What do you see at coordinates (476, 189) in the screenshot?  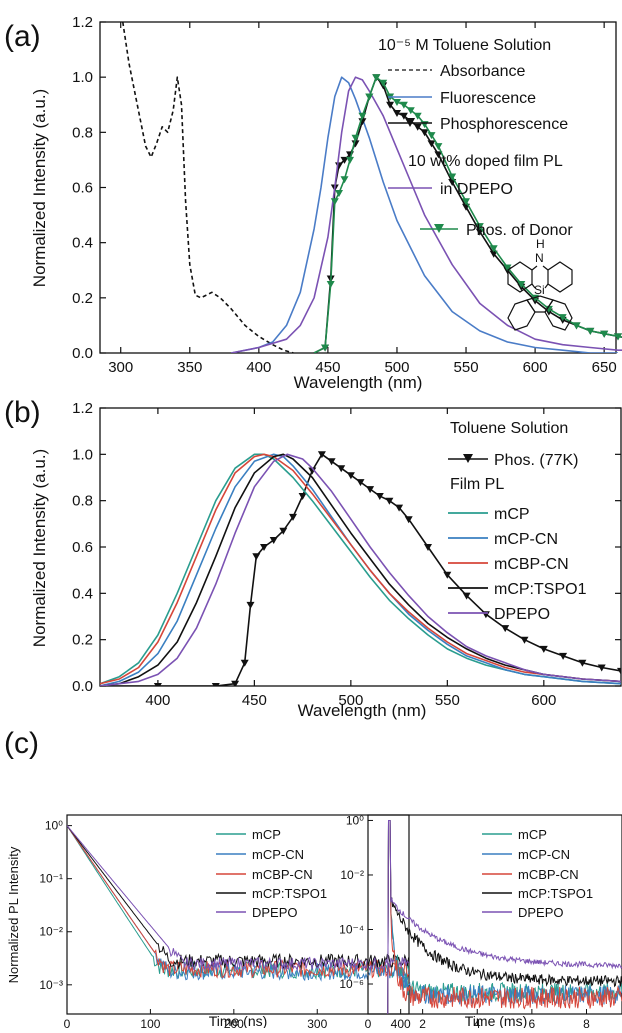 I see `legend-a-dpepo-label: in DPEPO` at bounding box center [476, 189].